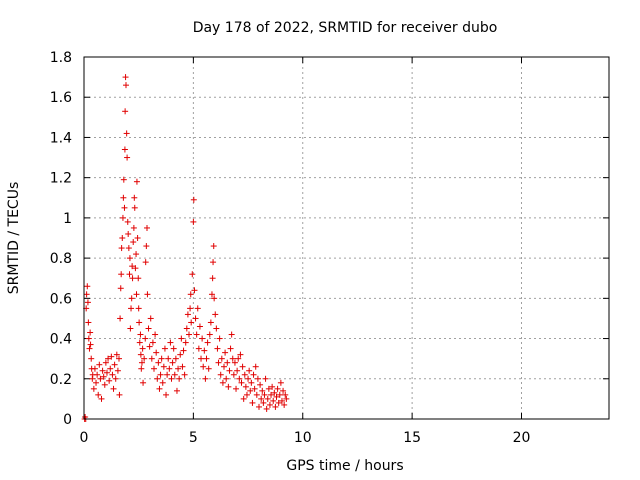 This screenshot has height=480, width=640. What do you see at coordinates (522, 438) in the screenshot?
I see `x-tick-label: 20` at bounding box center [522, 438].